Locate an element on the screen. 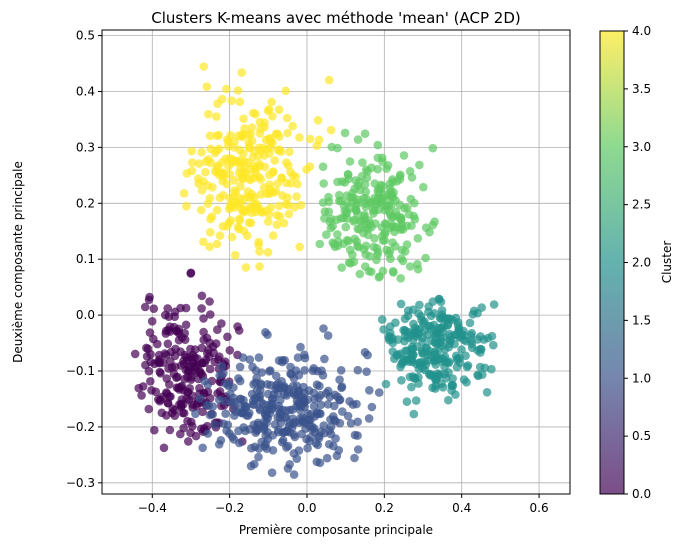 The width and height of the screenshot is (684, 552). x-tick-label: 0.6 is located at coordinates (539, 508).